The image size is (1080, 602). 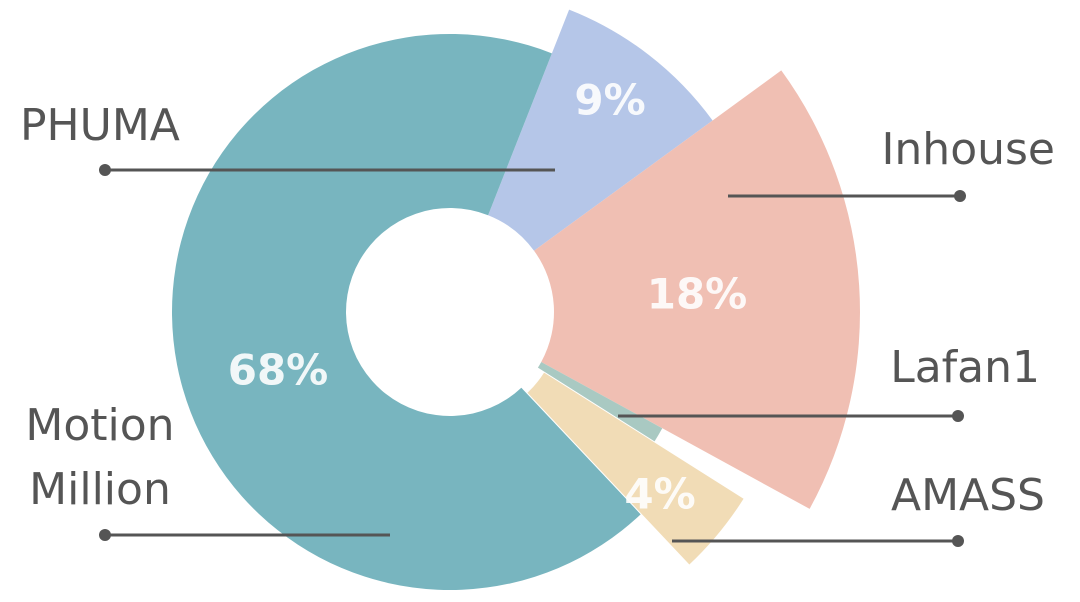 I want to click on category-label: Lafan1, so click(x=965, y=367).